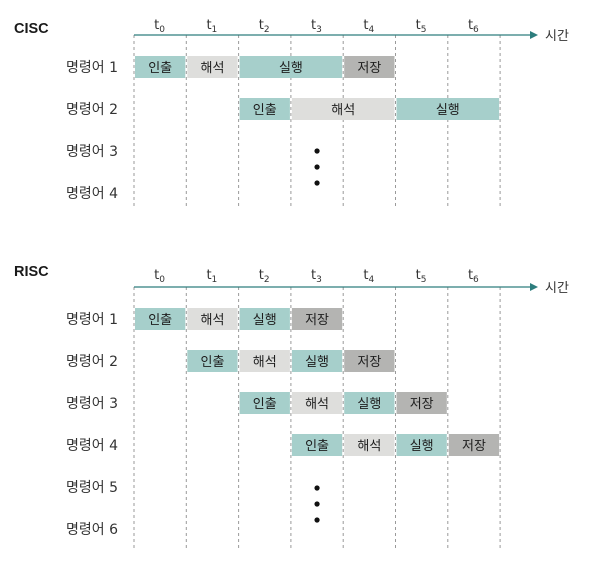 Image resolution: width=603 pixels, height=562 pixels. Describe the element at coordinates (92, 488) in the screenshot. I see `row-label: 명령어 5` at that location.